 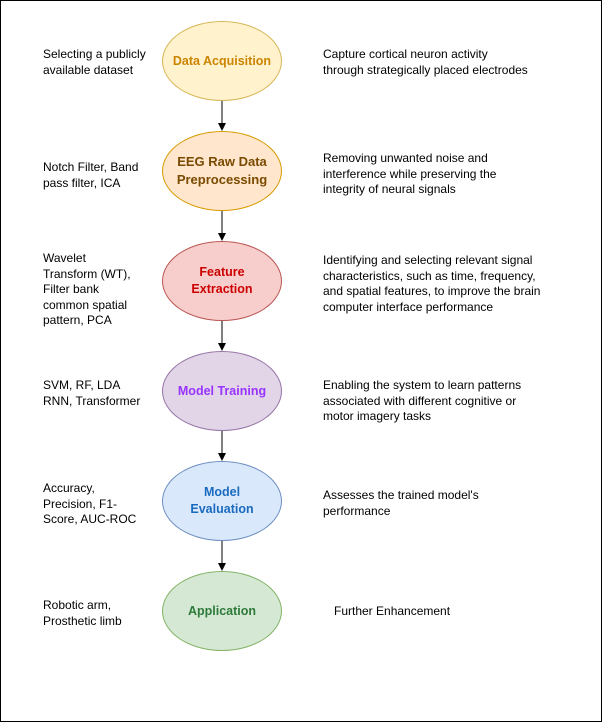 What do you see at coordinates (401, 503) in the screenshot?
I see `evaluation-right-note: Assesses the trained model's performance` at bounding box center [401, 503].